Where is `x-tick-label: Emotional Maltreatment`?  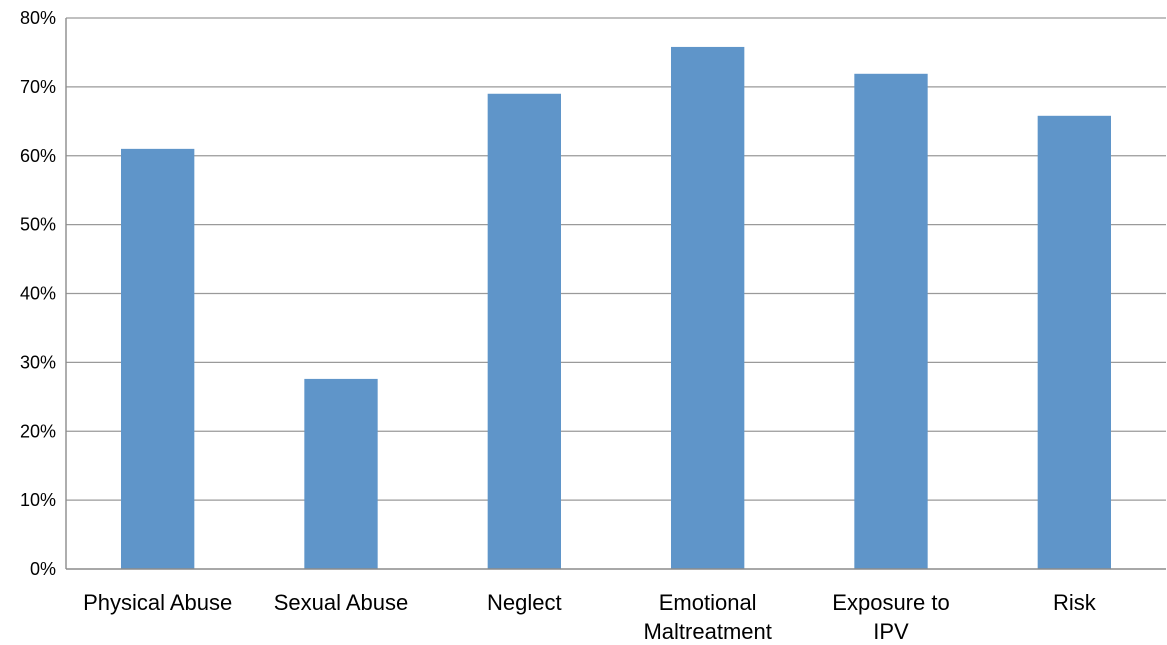
x-tick-label: Emotional Maltreatment is located at coordinates (707, 617).